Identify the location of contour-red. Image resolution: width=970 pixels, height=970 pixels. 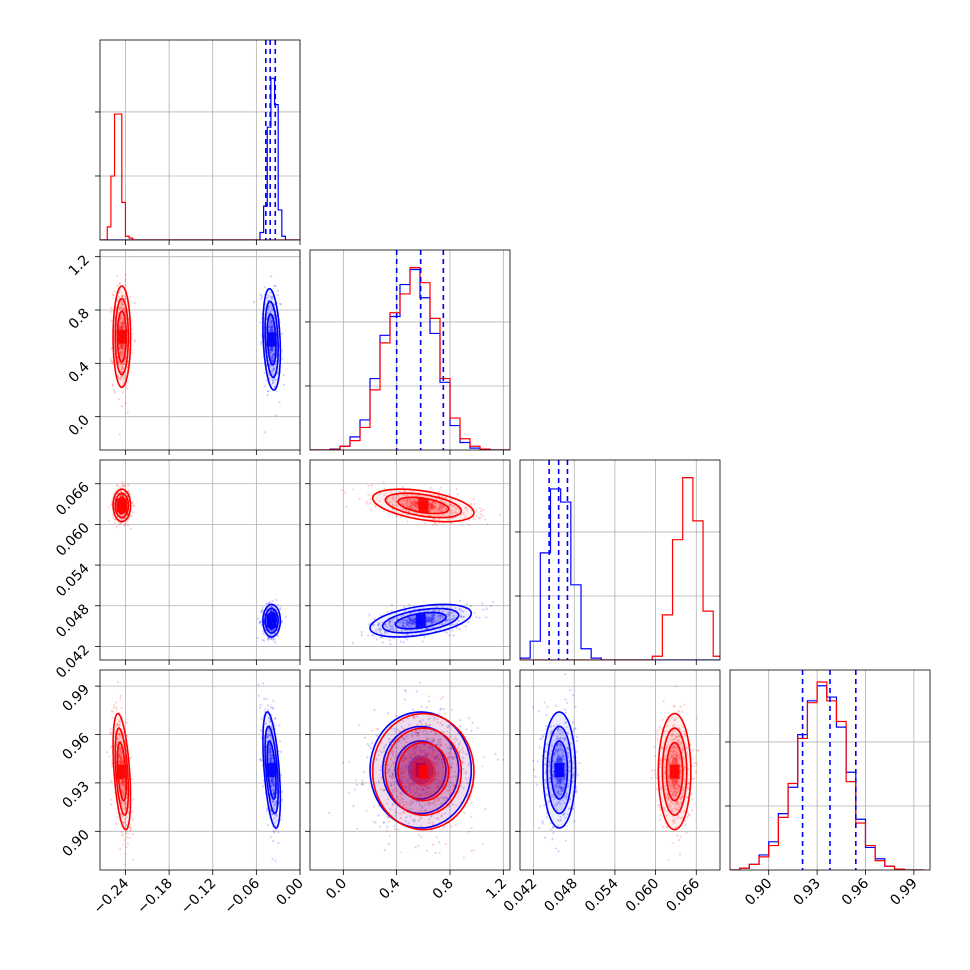
(423, 505).